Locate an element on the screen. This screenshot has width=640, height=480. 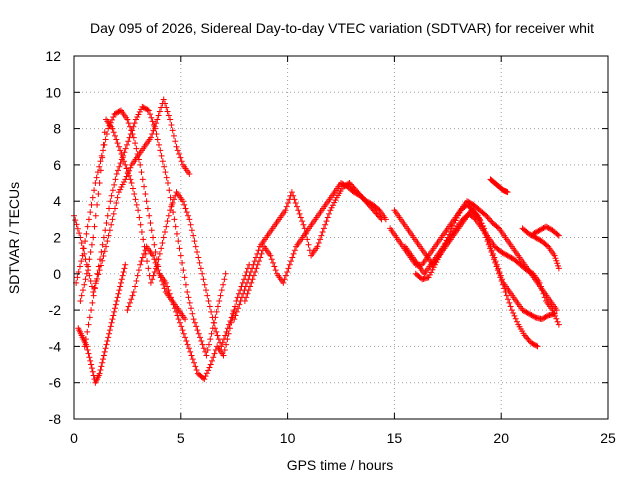
y-tick-label: -6 is located at coordinates (55, 383).